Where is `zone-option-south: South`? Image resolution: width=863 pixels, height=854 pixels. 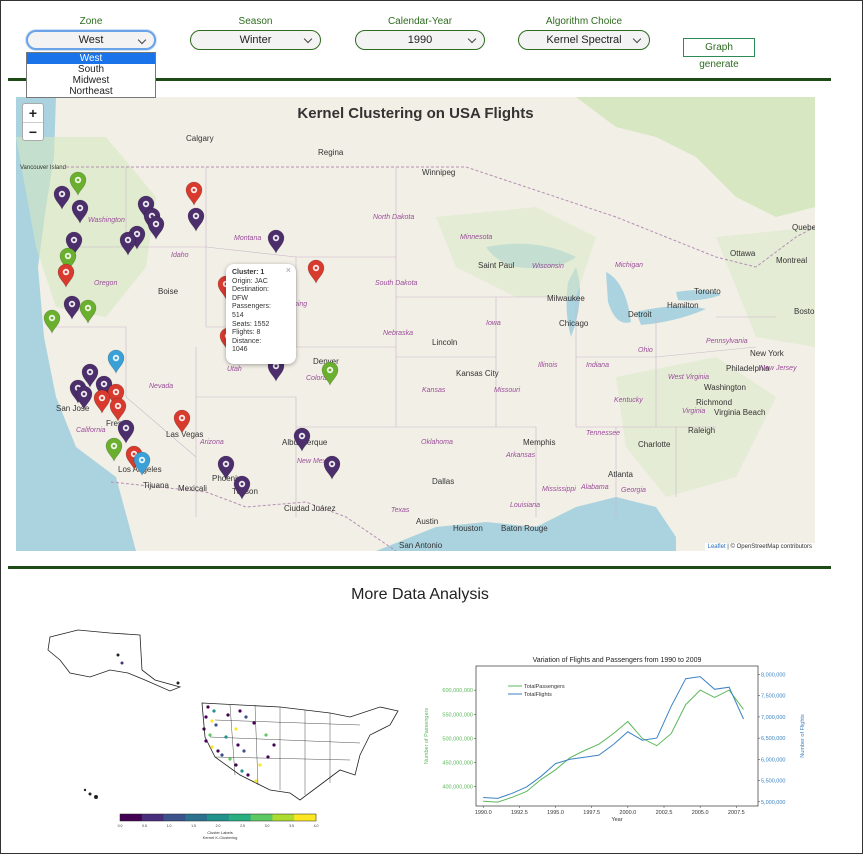
zone-option-south: South is located at coordinates (91, 69).